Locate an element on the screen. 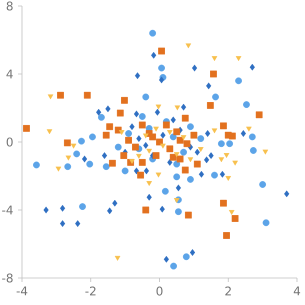  y-tick-label: 0 is located at coordinates (9, 142).